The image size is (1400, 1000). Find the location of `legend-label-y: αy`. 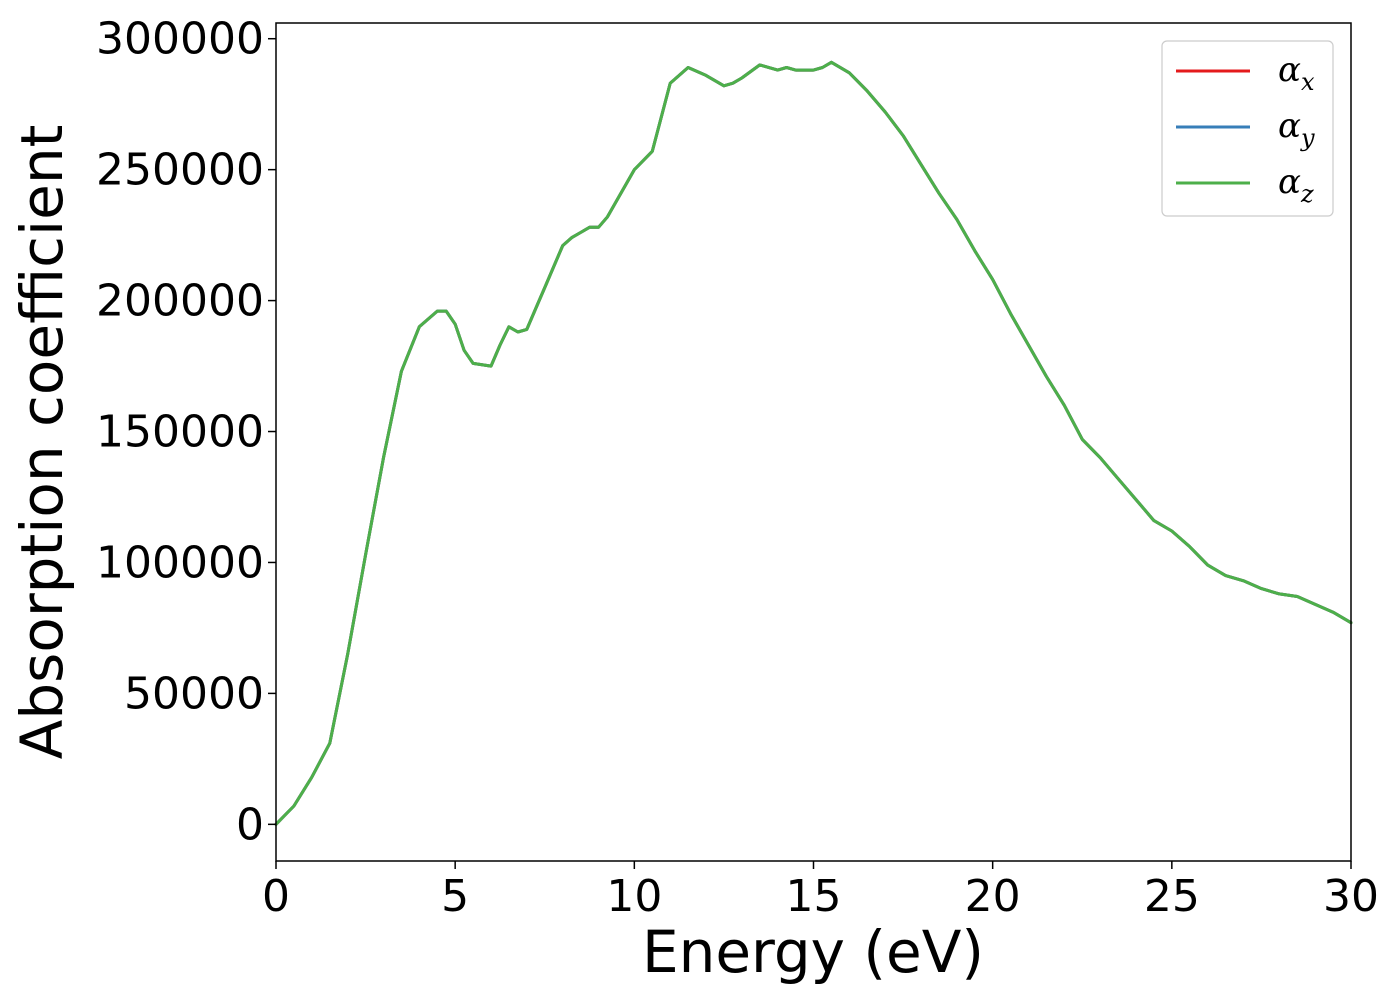

legend-label-y: αy is located at coordinates (1296, 129).